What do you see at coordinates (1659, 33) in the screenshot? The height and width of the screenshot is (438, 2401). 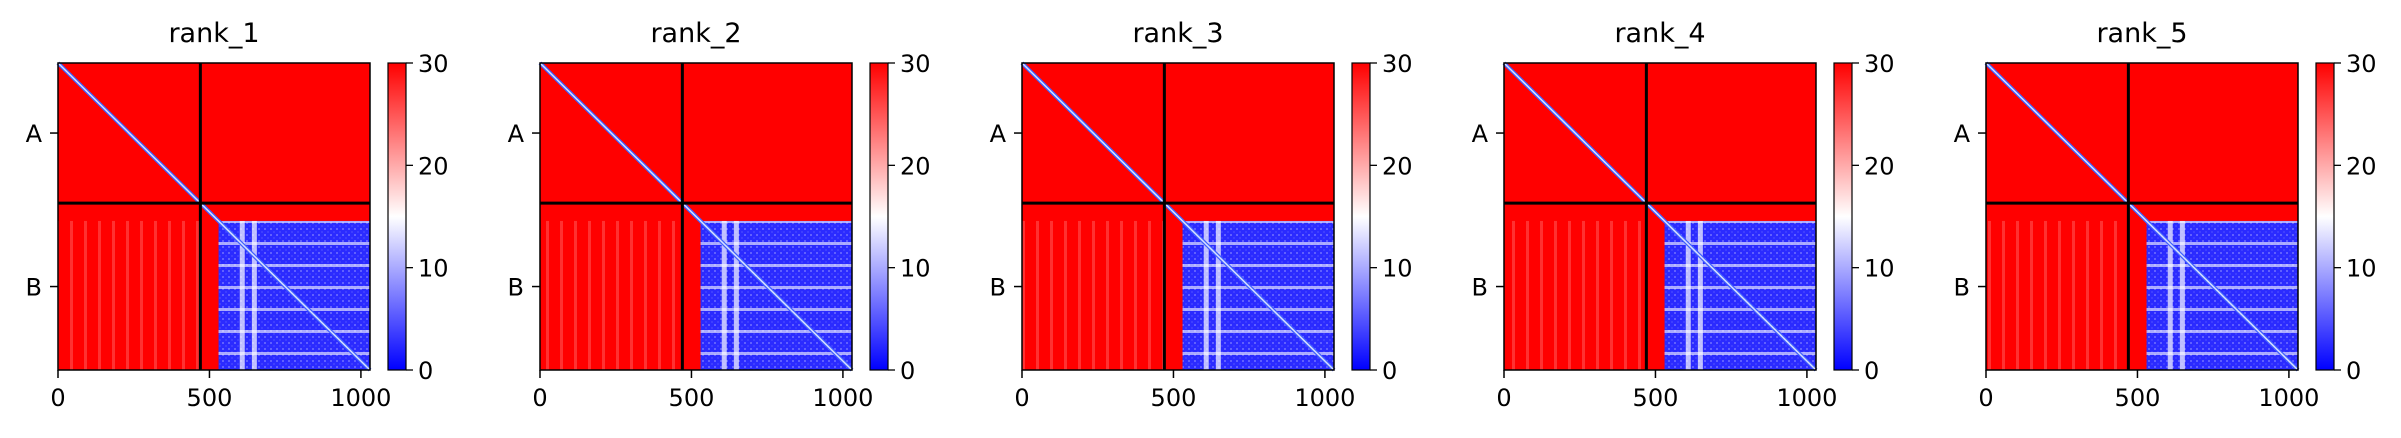 I see `panel-title: rank_4` at bounding box center [1659, 33].